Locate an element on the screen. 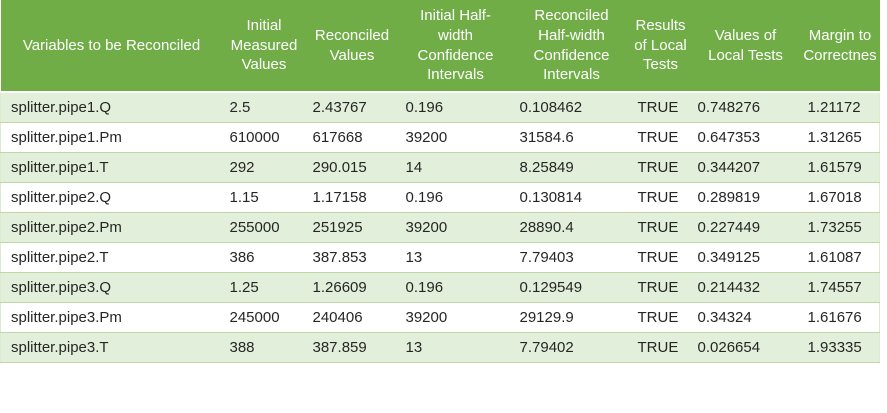 The image size is (887, 413). cell-initial-measured-values: 388 is located at coordinates (264, 347).